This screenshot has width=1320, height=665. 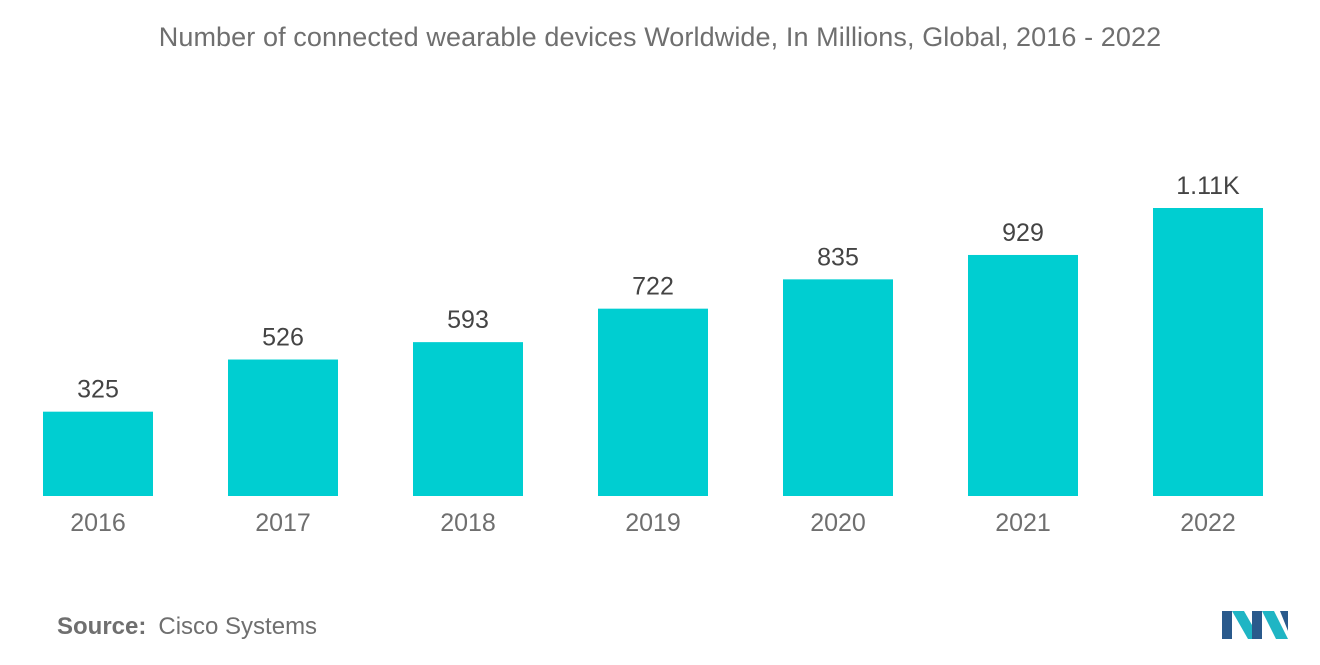 What do you see at coordinates (98, 453) in the screenshot?
I see `bar-2016` at bounding box center [98, 453].